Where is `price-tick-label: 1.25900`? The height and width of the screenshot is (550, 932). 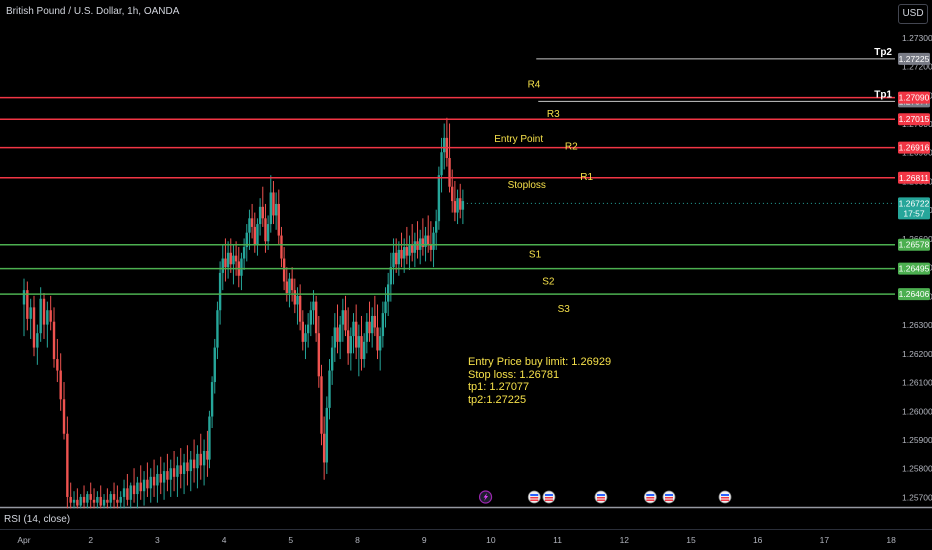
price-tick-label: 1.25900 is located at coordinates (917, 440).